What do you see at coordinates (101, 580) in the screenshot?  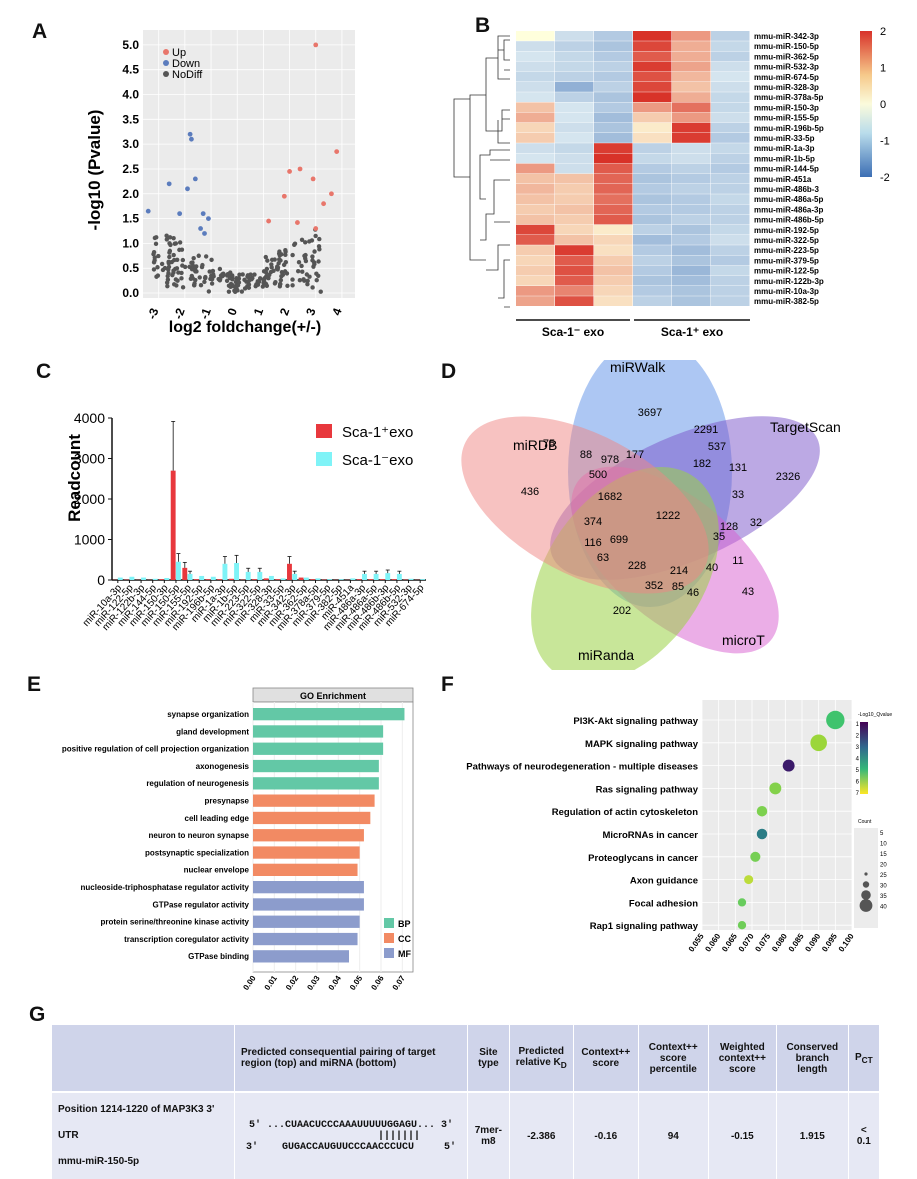 I see `readcount-ytick: 0` at bounding box center [101, 580].